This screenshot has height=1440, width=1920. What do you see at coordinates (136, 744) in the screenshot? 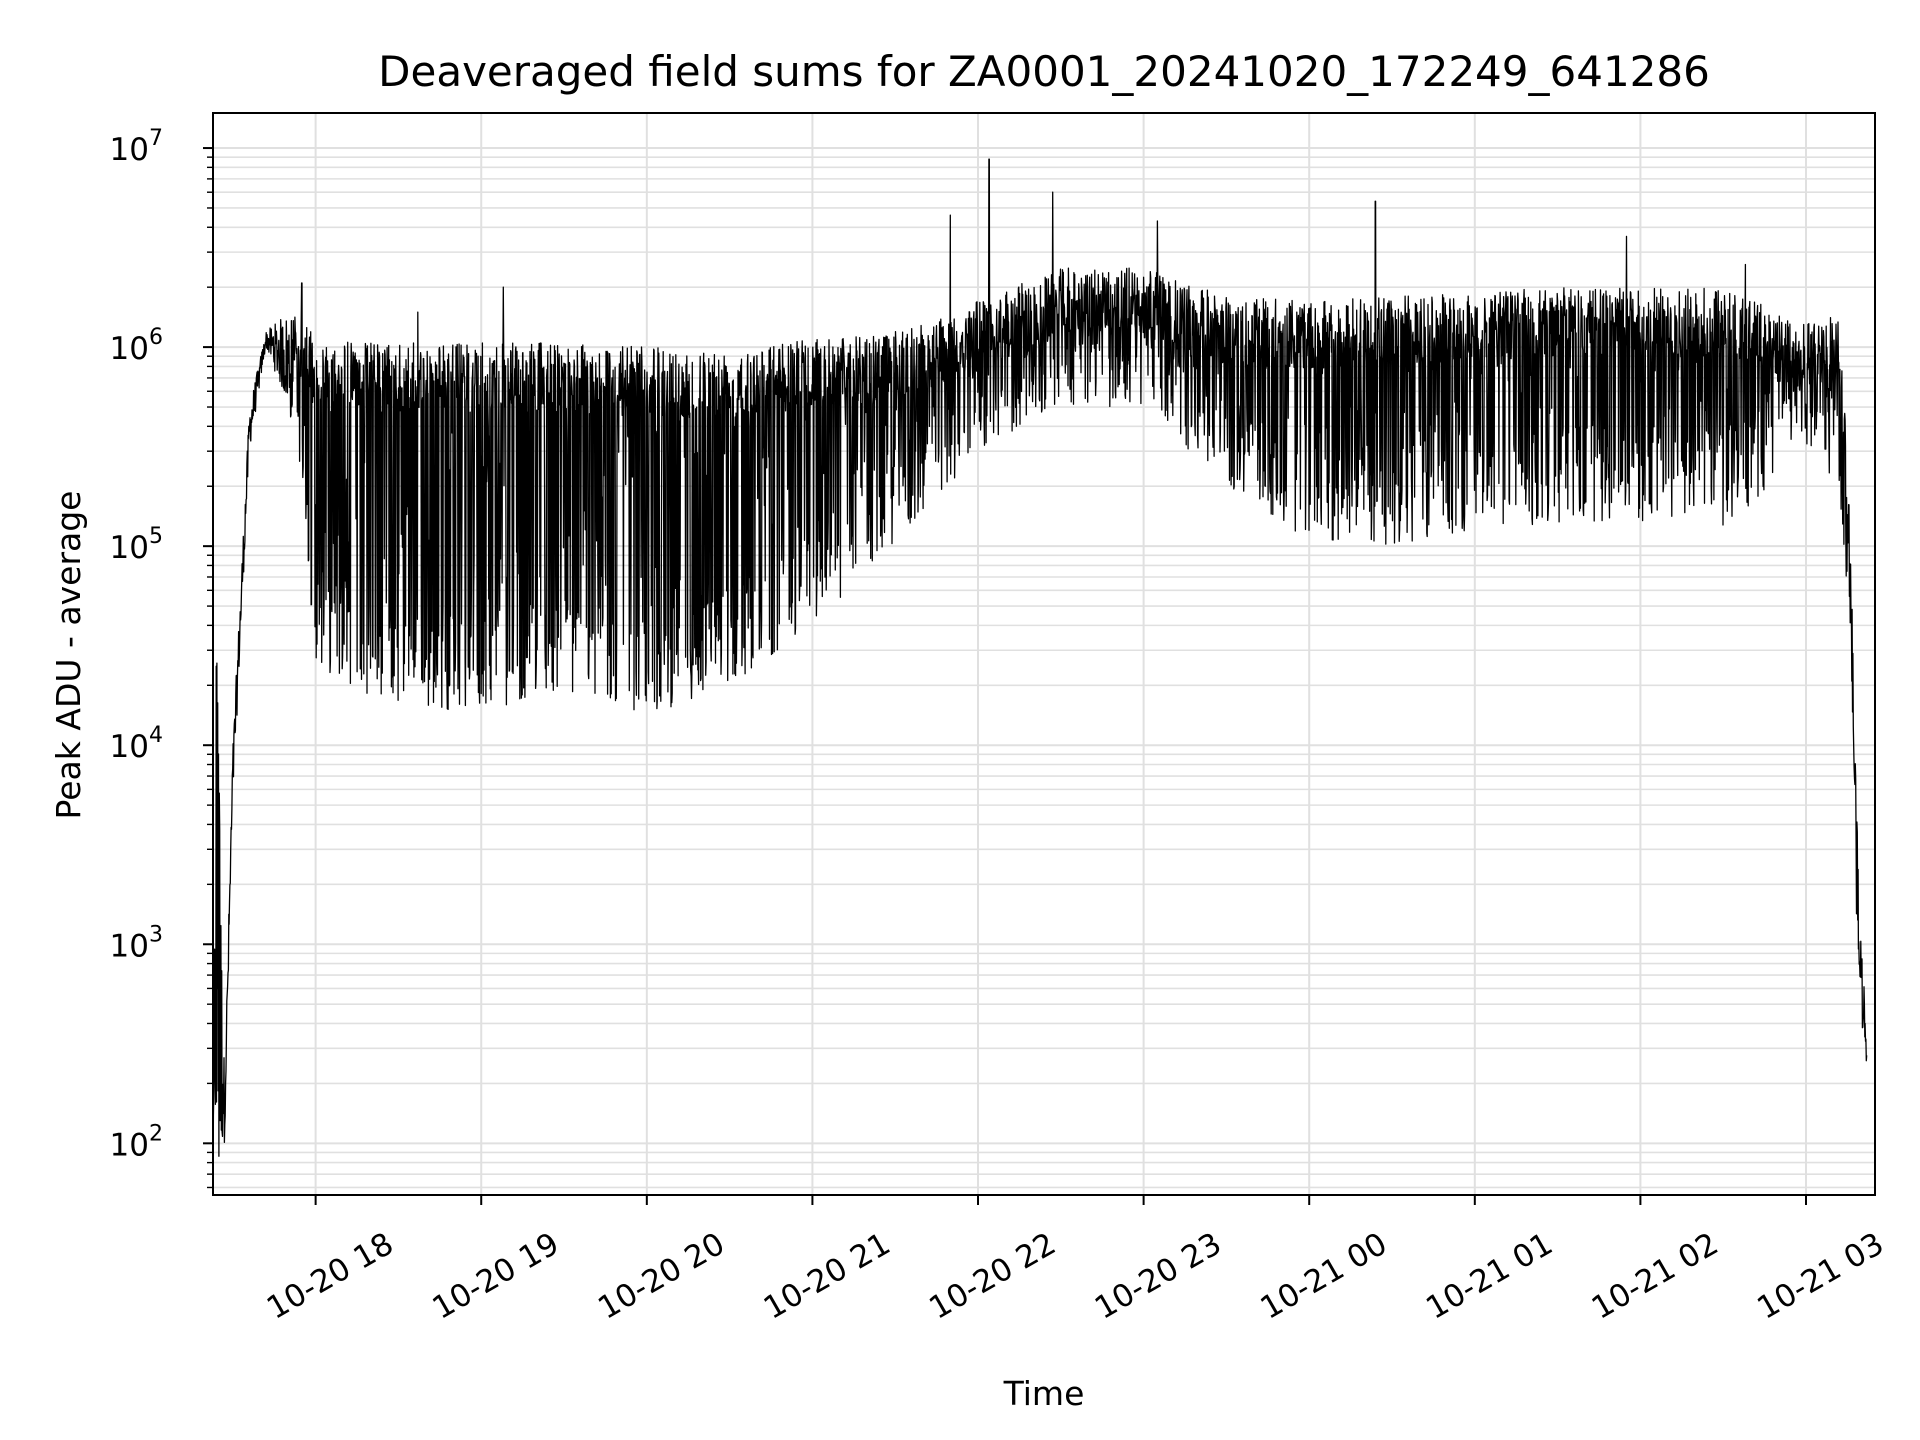
I see `y-tick-label: 10⁴` at bounding box center [136, 744].